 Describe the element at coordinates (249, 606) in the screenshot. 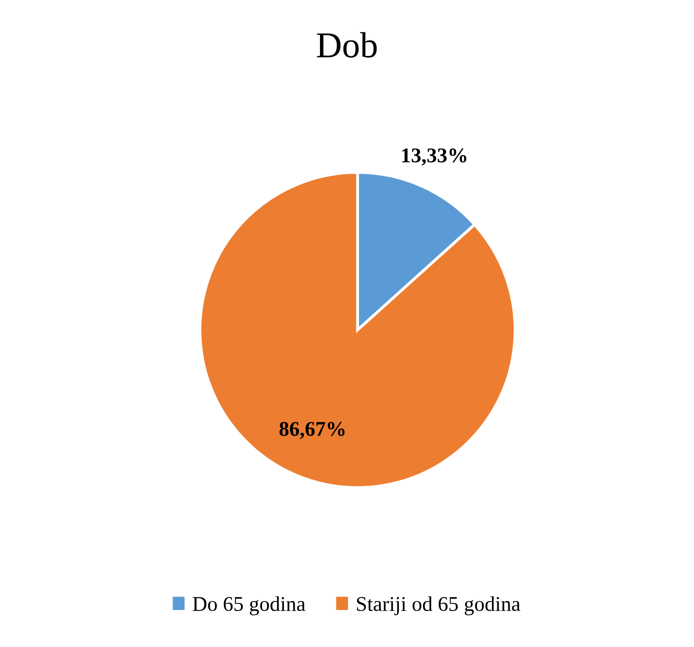

I see `legend-label: Do 65 godina` at that location.